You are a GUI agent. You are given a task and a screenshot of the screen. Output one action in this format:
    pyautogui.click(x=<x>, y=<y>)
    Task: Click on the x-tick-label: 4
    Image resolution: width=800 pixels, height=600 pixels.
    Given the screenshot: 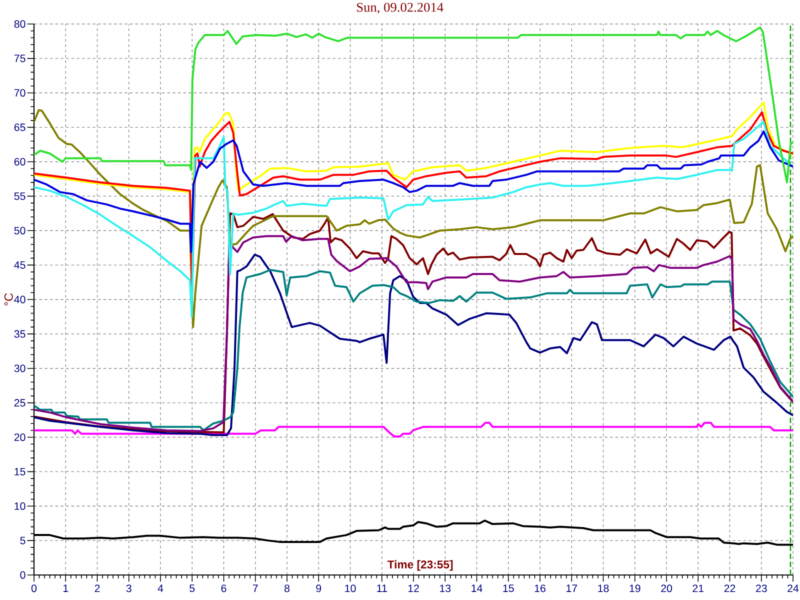 What is the action you would take?
    pyautogui.click(x=161, y=588)
    